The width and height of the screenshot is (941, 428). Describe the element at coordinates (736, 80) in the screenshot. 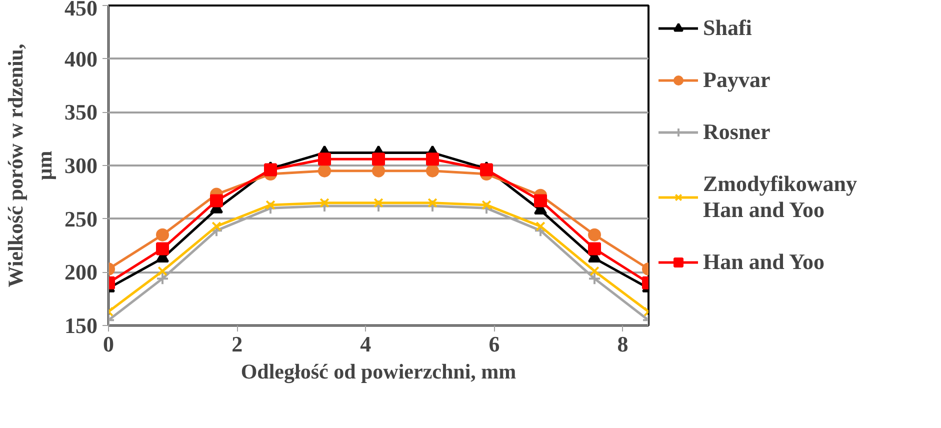

I see `legend-label: Payvar` at that location.